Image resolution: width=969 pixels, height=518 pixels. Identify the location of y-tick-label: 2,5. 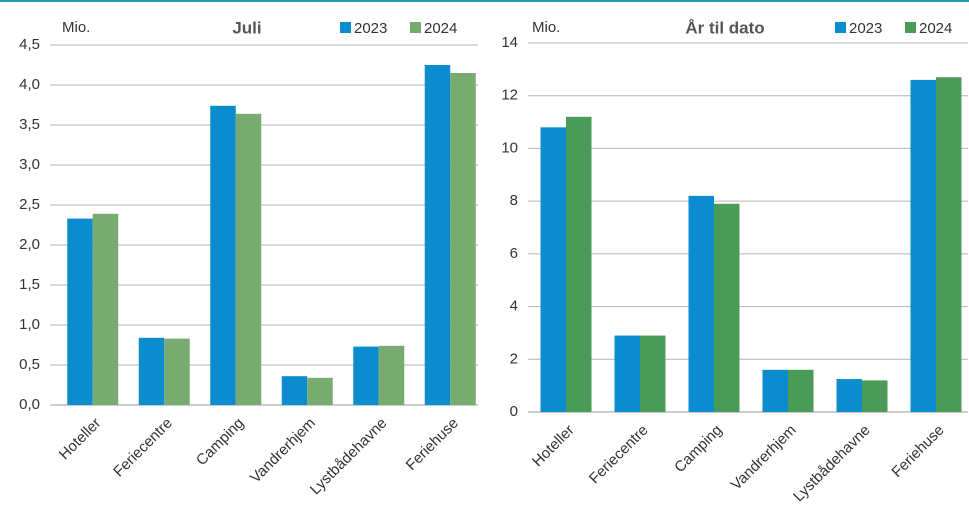
(29, 204).